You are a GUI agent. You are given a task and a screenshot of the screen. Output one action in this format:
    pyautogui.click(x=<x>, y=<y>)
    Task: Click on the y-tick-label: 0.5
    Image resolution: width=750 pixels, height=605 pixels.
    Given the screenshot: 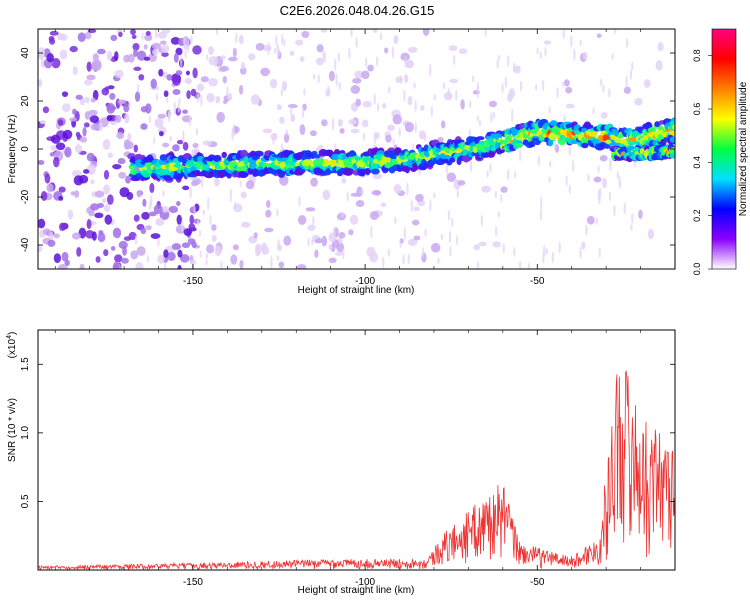 What is the action you would take?
    pyautogui.click(x=25, y=501)
    